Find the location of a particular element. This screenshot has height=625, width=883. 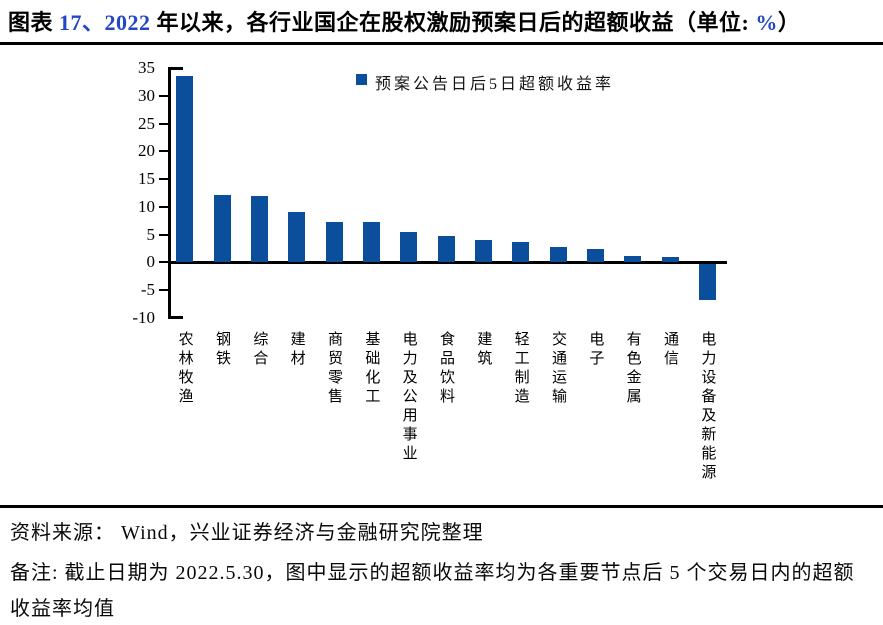

y-axis-label: 15 is located at coordinates (146, 179).